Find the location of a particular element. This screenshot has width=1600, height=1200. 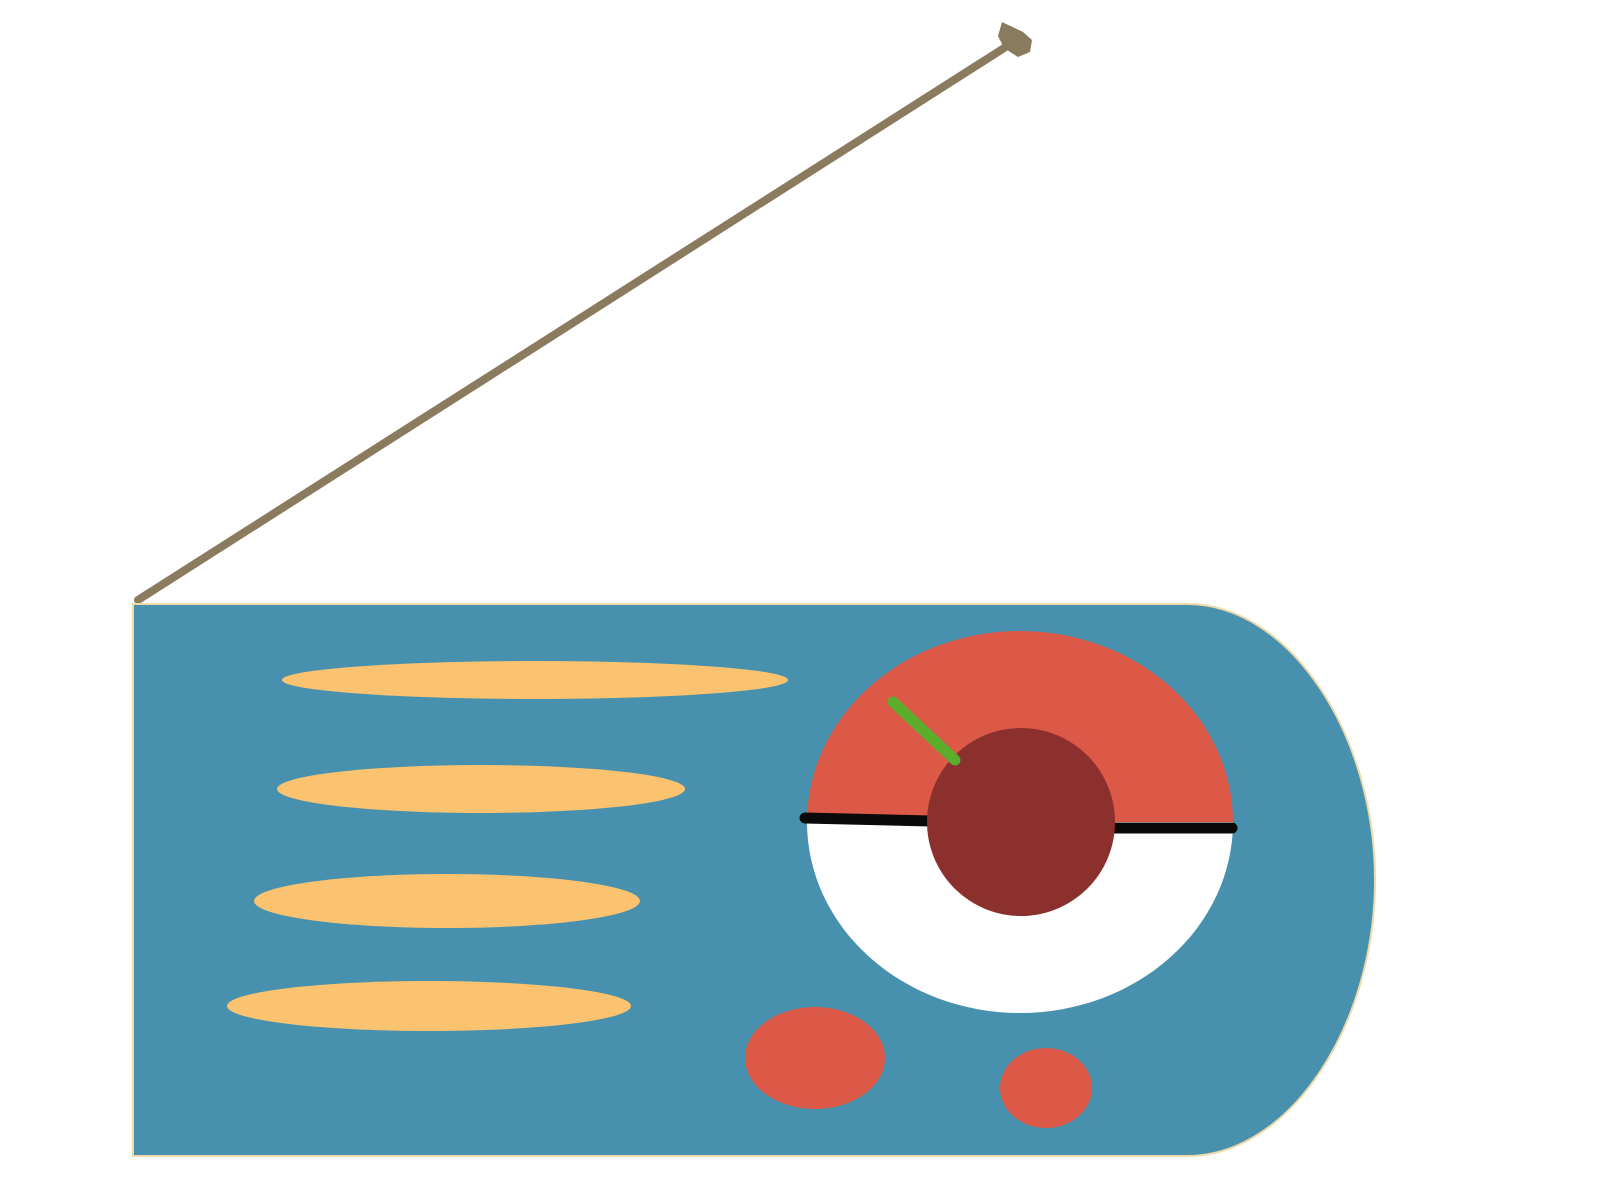

volume-button is located at coordinates (815, 1058).